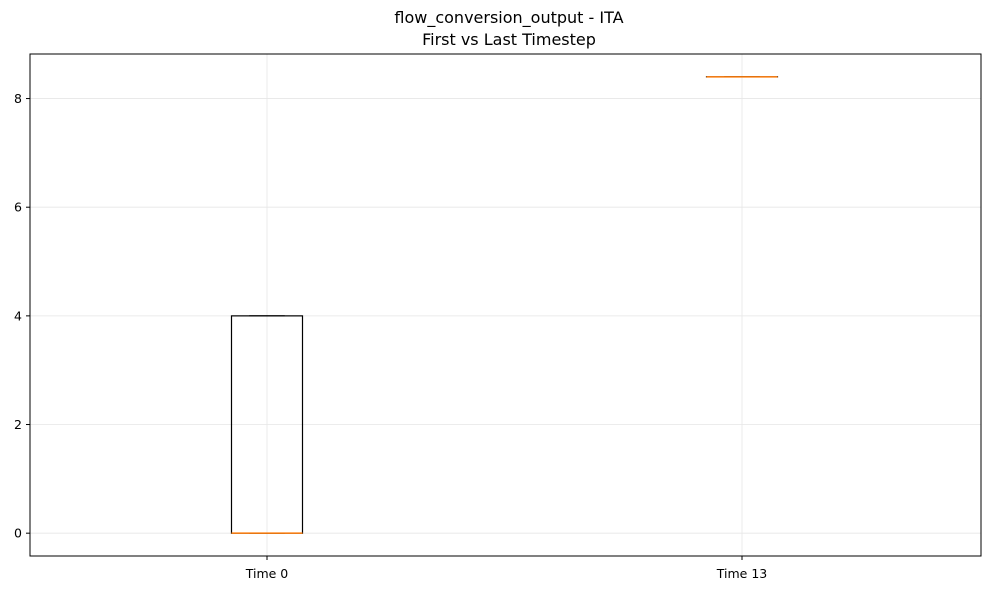  What do you see at coordinates (18, 424) in the screenshot?
I see `y-tick-label: 2` at bounding box center [18, 424].